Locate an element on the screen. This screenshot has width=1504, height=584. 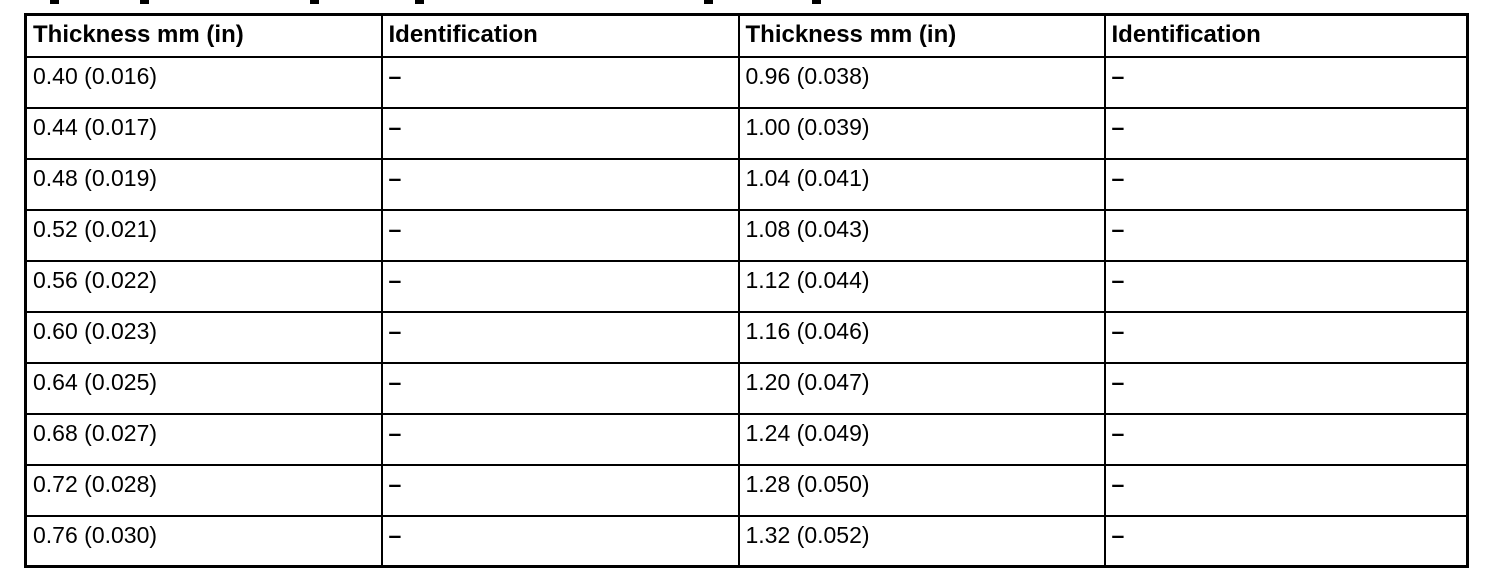
table-row: 0.76 (0.030) –1.32 (0.052) – is located at coordinates (746, 541).